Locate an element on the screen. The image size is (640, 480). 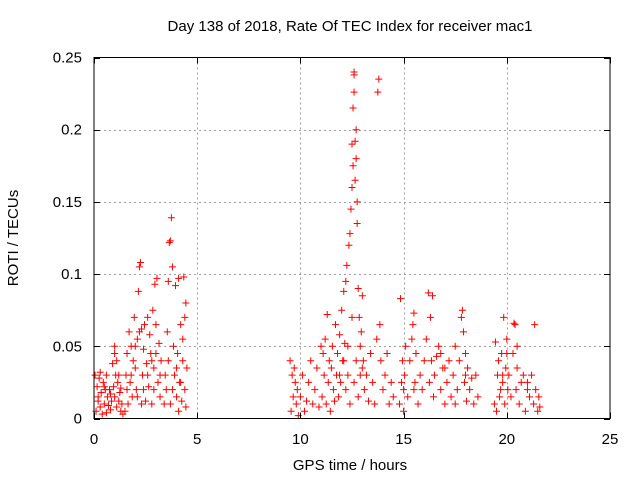
x-axis-label: GPS time / hours is located at coordinates (350, 465).